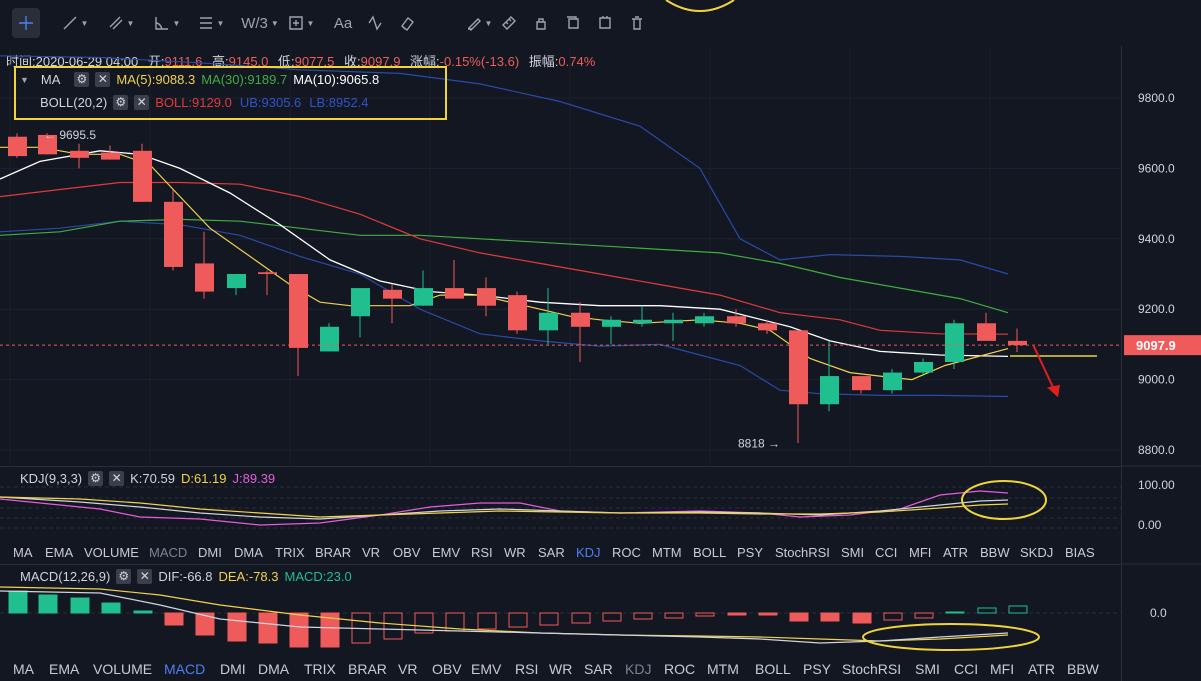  What do you see at coordinates (509, 23) in the screenshot?
I see `ruler-icon` at bounding box center [509, 23].